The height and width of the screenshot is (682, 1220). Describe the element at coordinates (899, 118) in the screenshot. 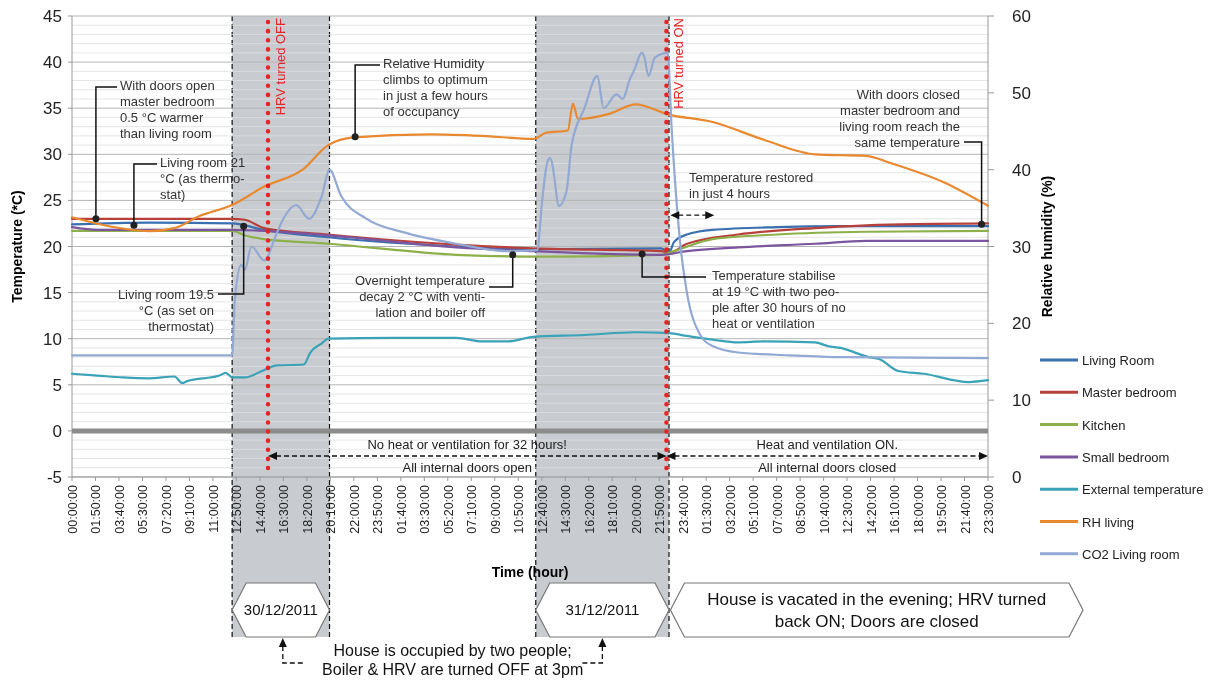

I see `annotation: With doors closed master bedroom and living room reach the same temperature` at that location.